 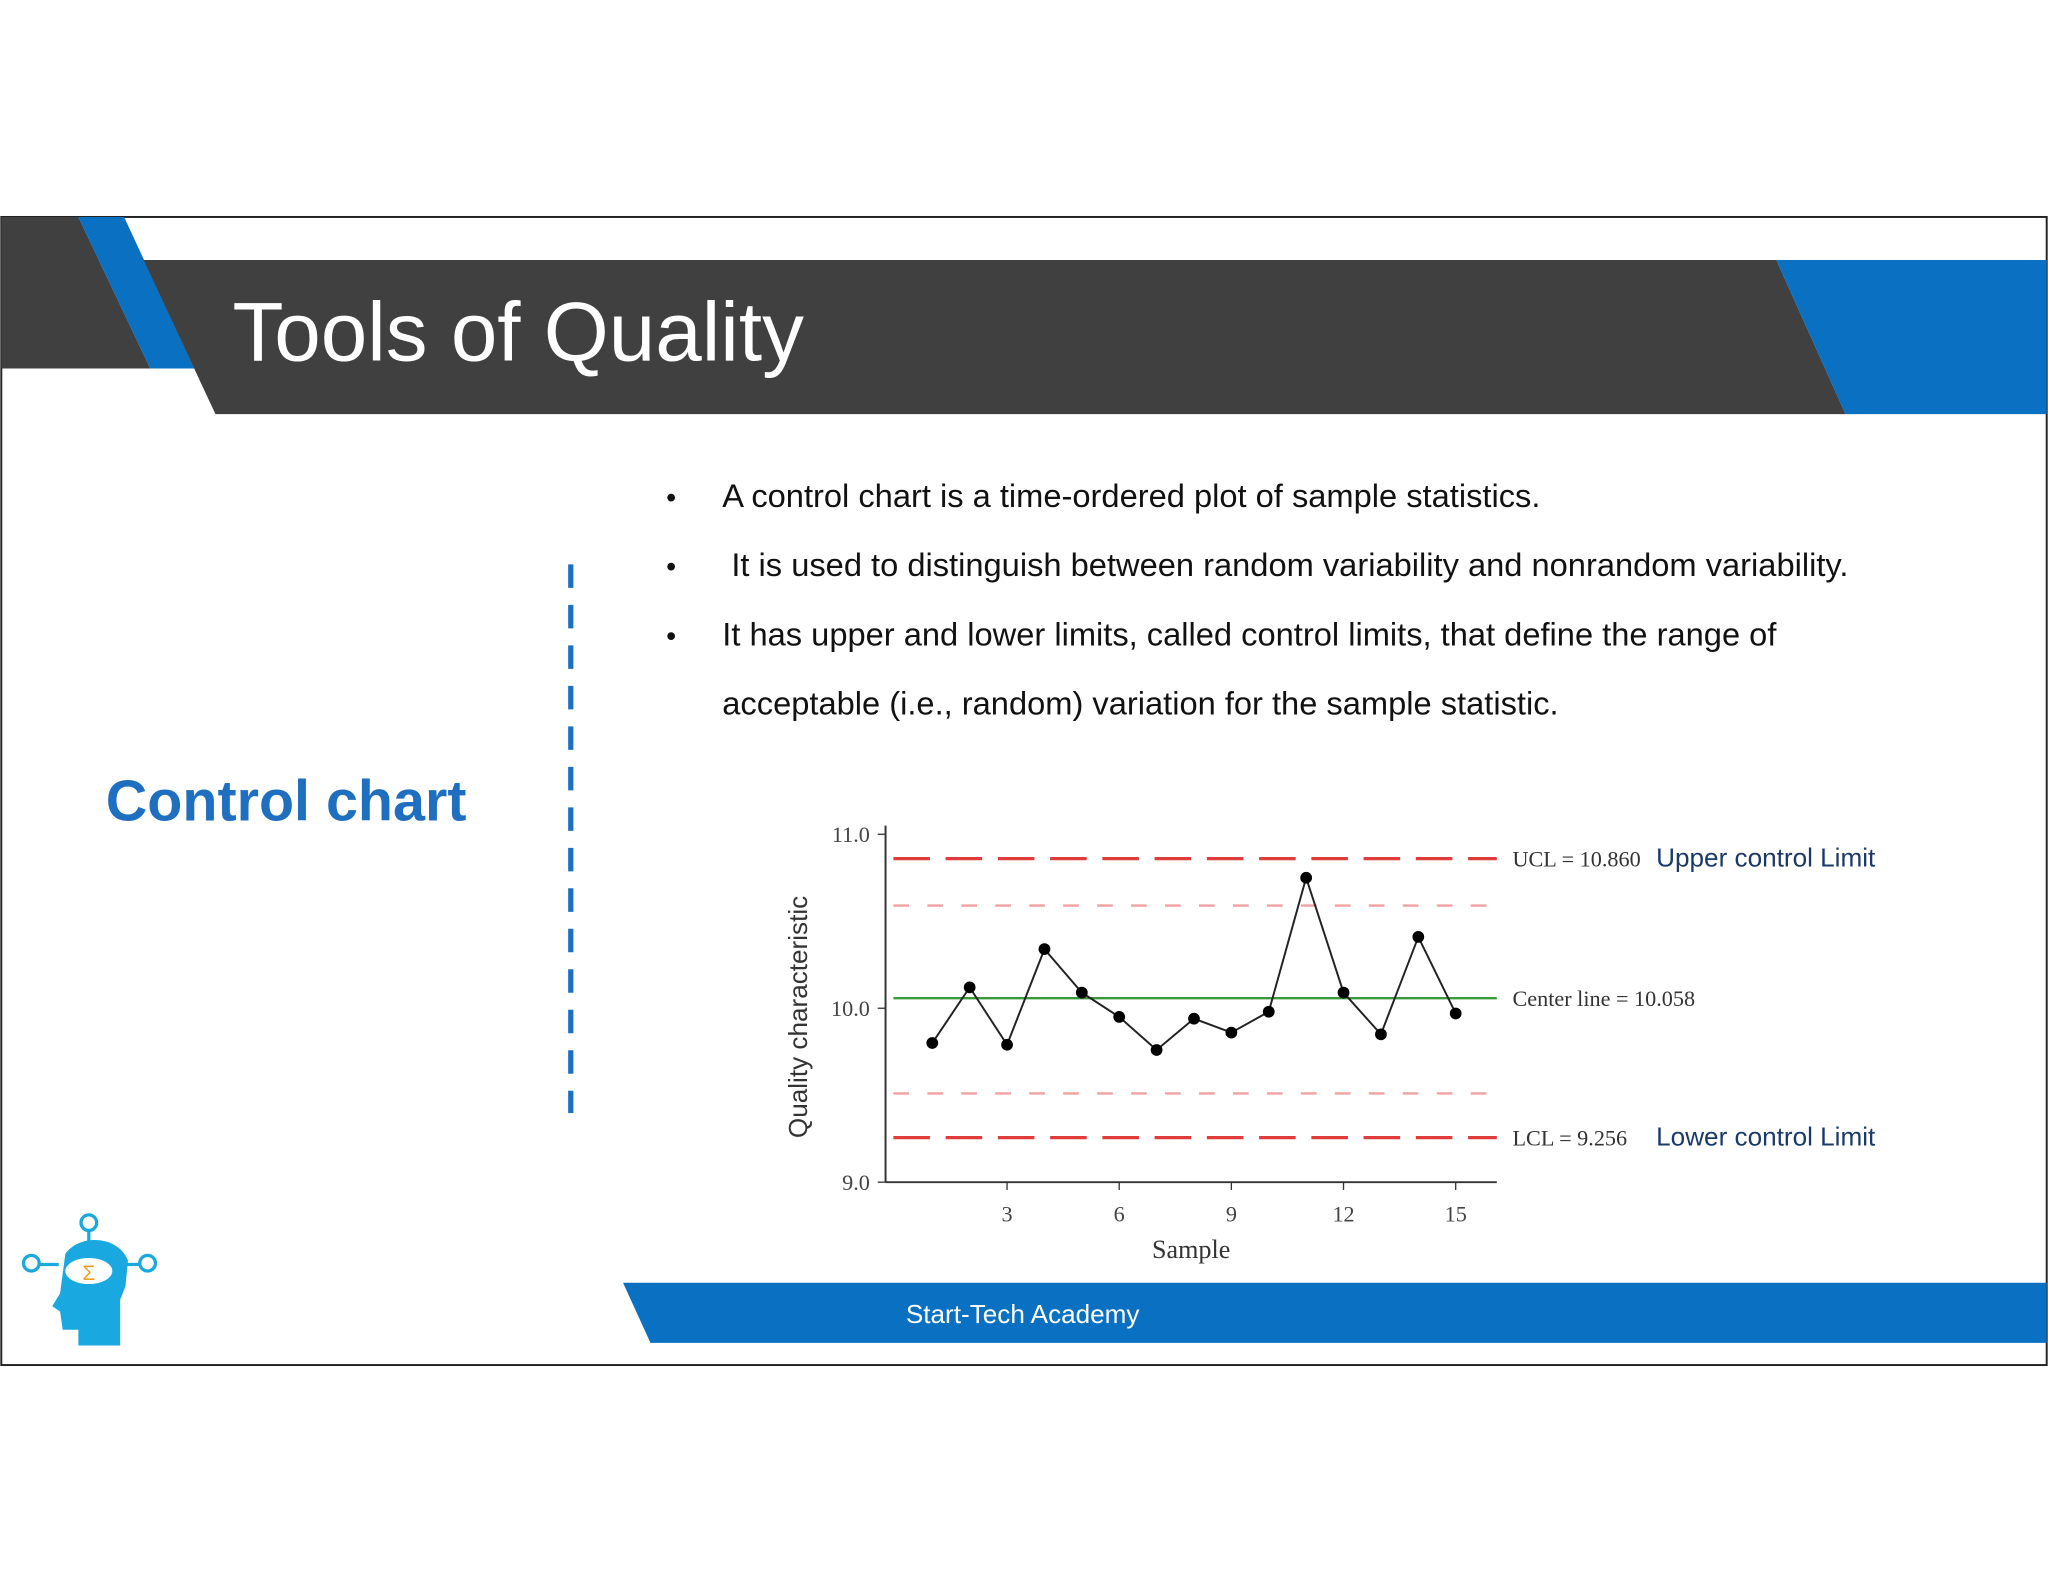 What do you see at coordinates (994, 337) in the screenshot?
I see `header-band` at bounding box center [994, 337].